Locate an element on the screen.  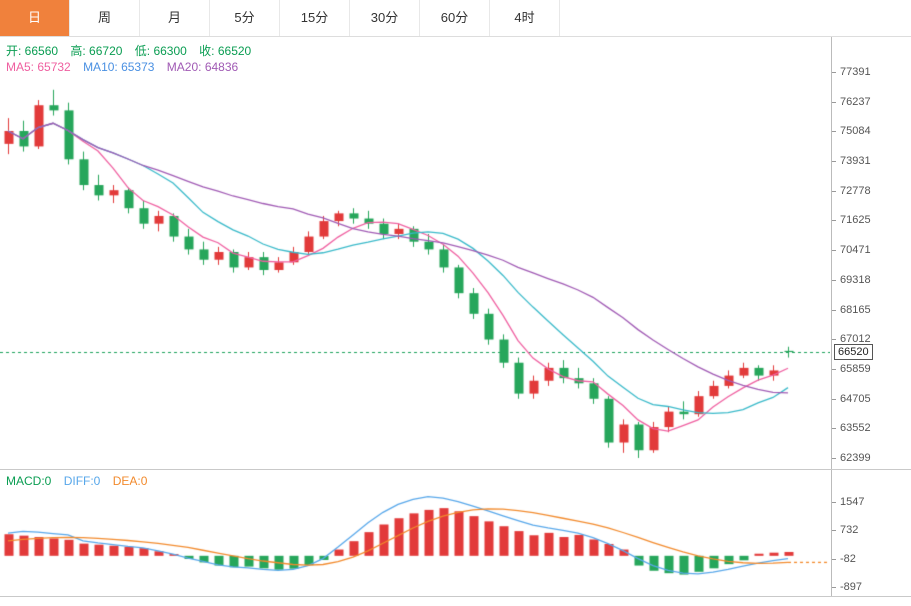
y-axis-label: 65859 is located at coordinates (851, 368).